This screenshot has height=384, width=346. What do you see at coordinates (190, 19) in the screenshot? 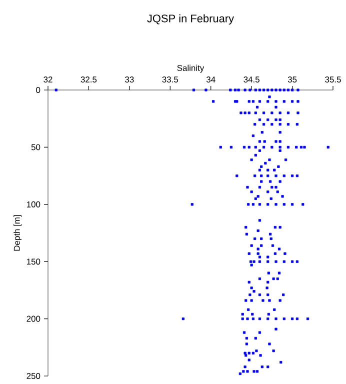
I see `chart-title: JQSP in February` at bounding box center [190, 19].